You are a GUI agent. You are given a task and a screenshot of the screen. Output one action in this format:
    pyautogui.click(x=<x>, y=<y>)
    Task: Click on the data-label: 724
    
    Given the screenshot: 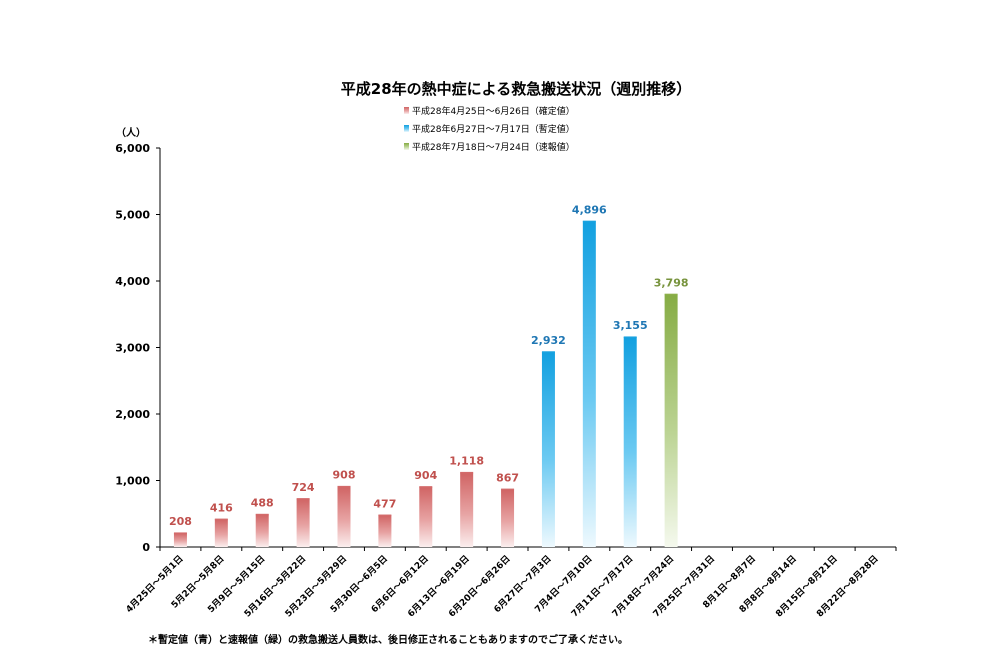 What is the action you would take?
    pyautogui.click(x=303, y=487)
    